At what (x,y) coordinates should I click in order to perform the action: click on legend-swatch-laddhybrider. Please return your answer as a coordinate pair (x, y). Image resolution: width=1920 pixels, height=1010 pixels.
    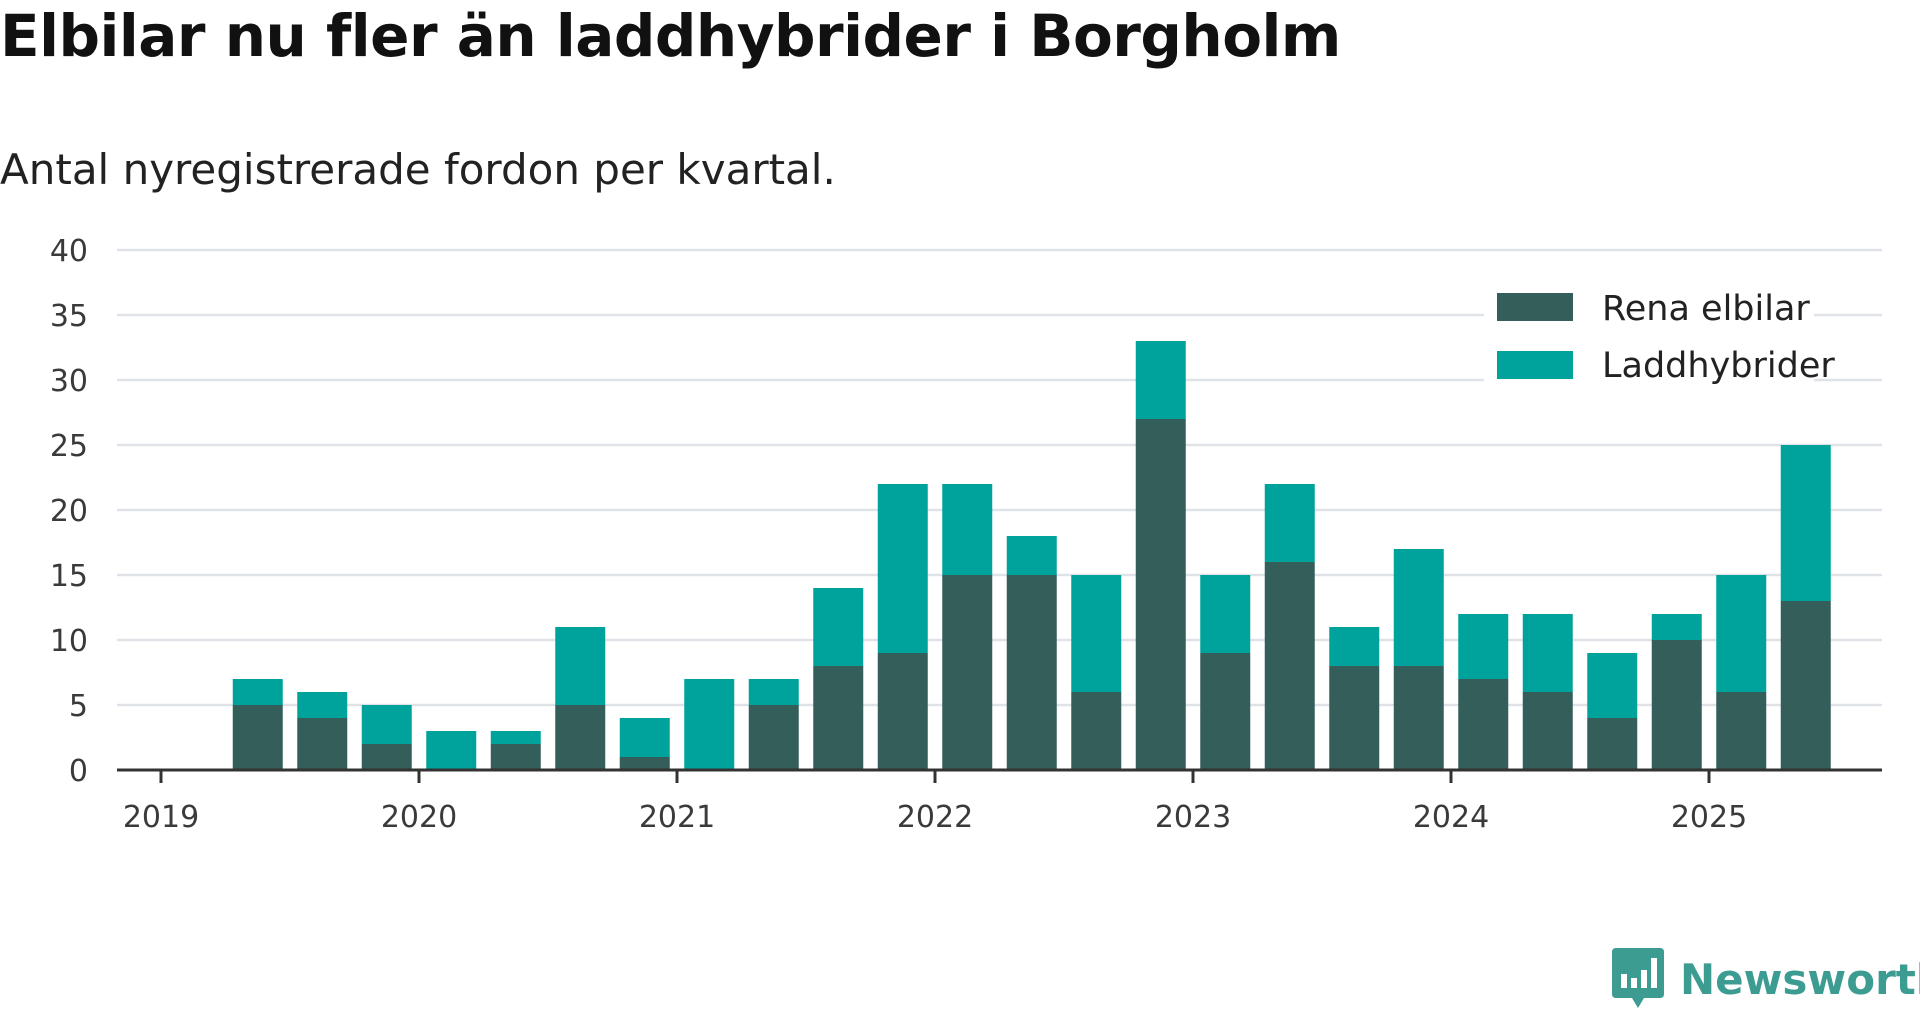
    Looking at the image, I should click on (1535, 365).